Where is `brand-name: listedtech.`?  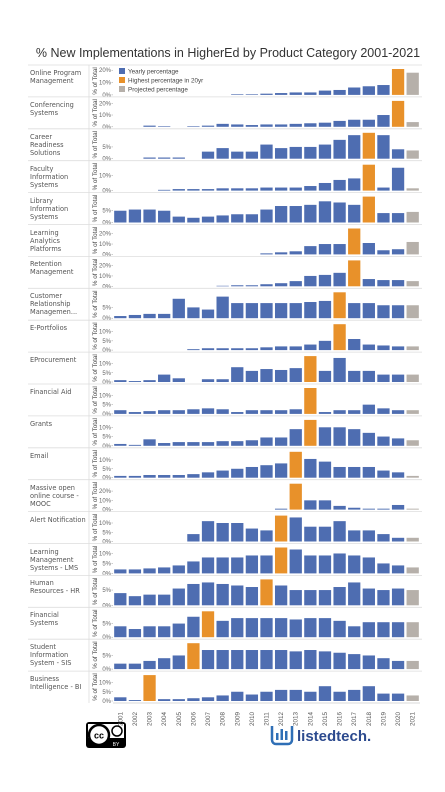 brand-name: listedtech. is located at coordinates (334, 736).